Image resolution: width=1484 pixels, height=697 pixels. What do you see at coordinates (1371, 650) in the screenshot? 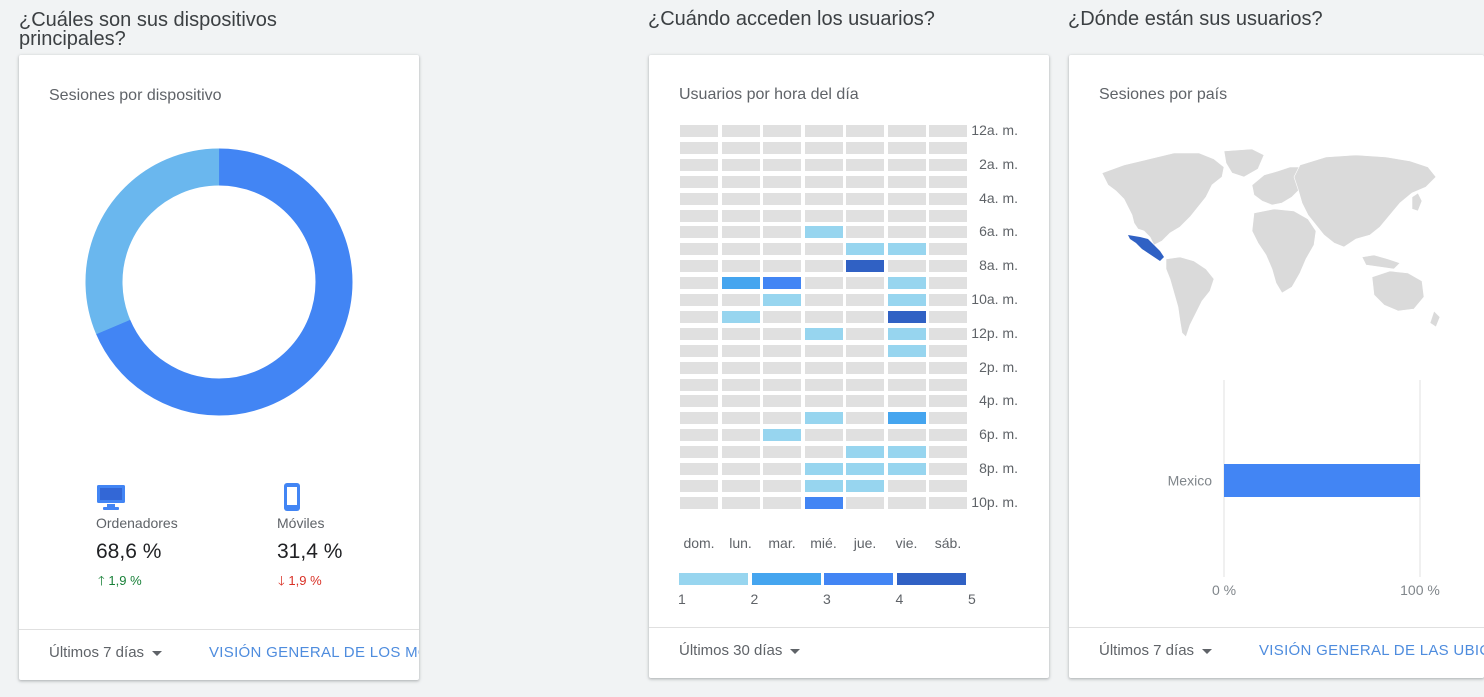
I see `locations-overview-link: VISIÓN GENERAL DE LAS UBICACIONES` at bounding box center [1371, 650].